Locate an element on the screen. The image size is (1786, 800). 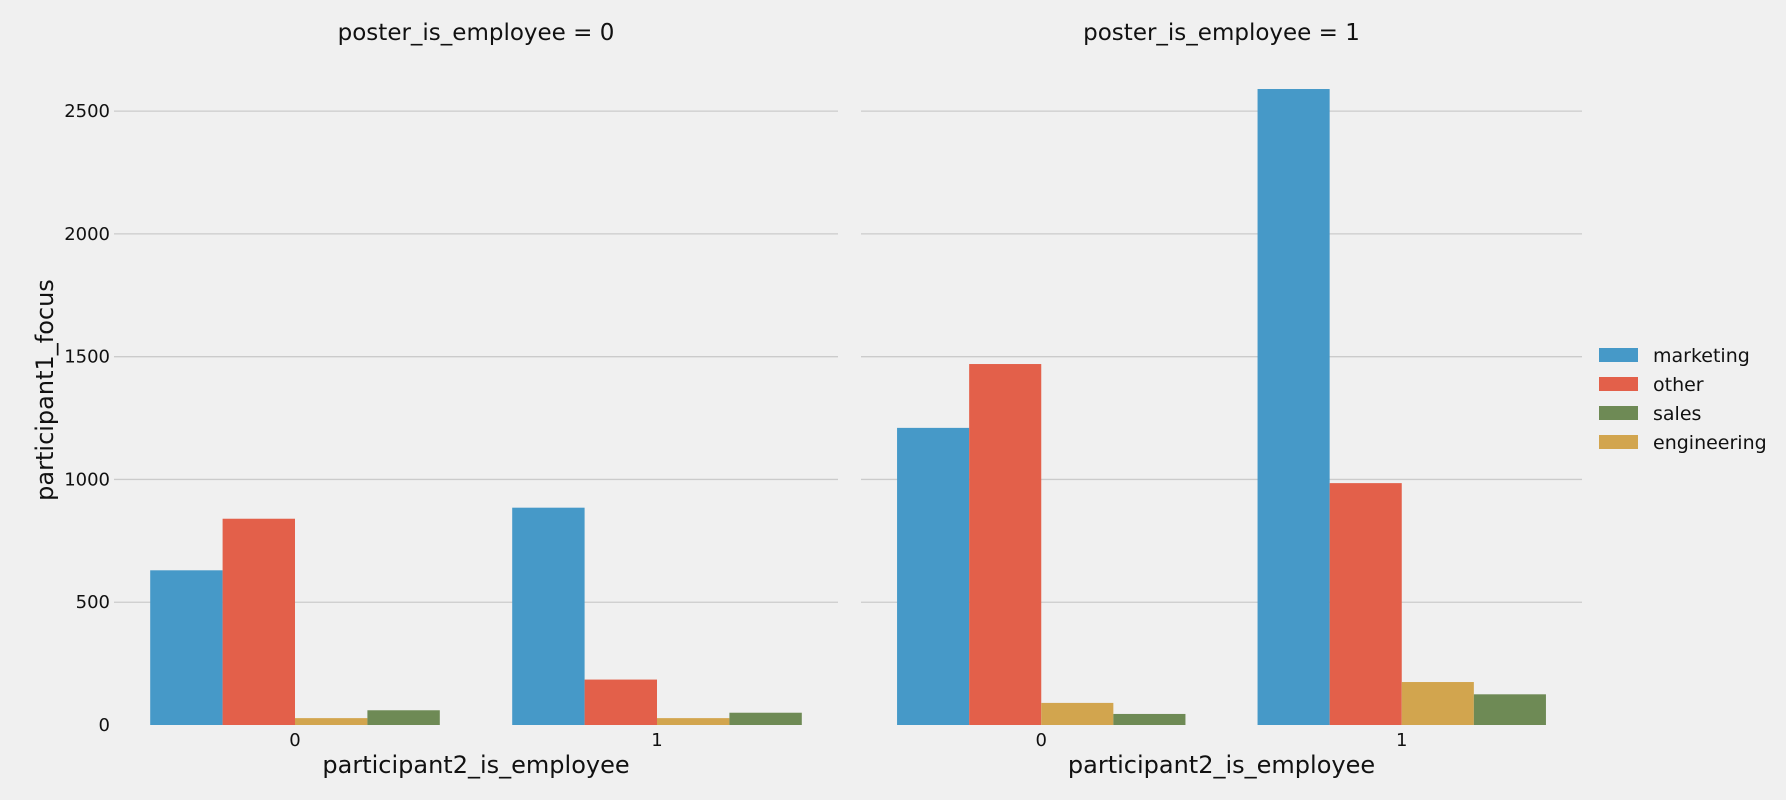
legend-item-other: other is located at coordinates (1651, 385).